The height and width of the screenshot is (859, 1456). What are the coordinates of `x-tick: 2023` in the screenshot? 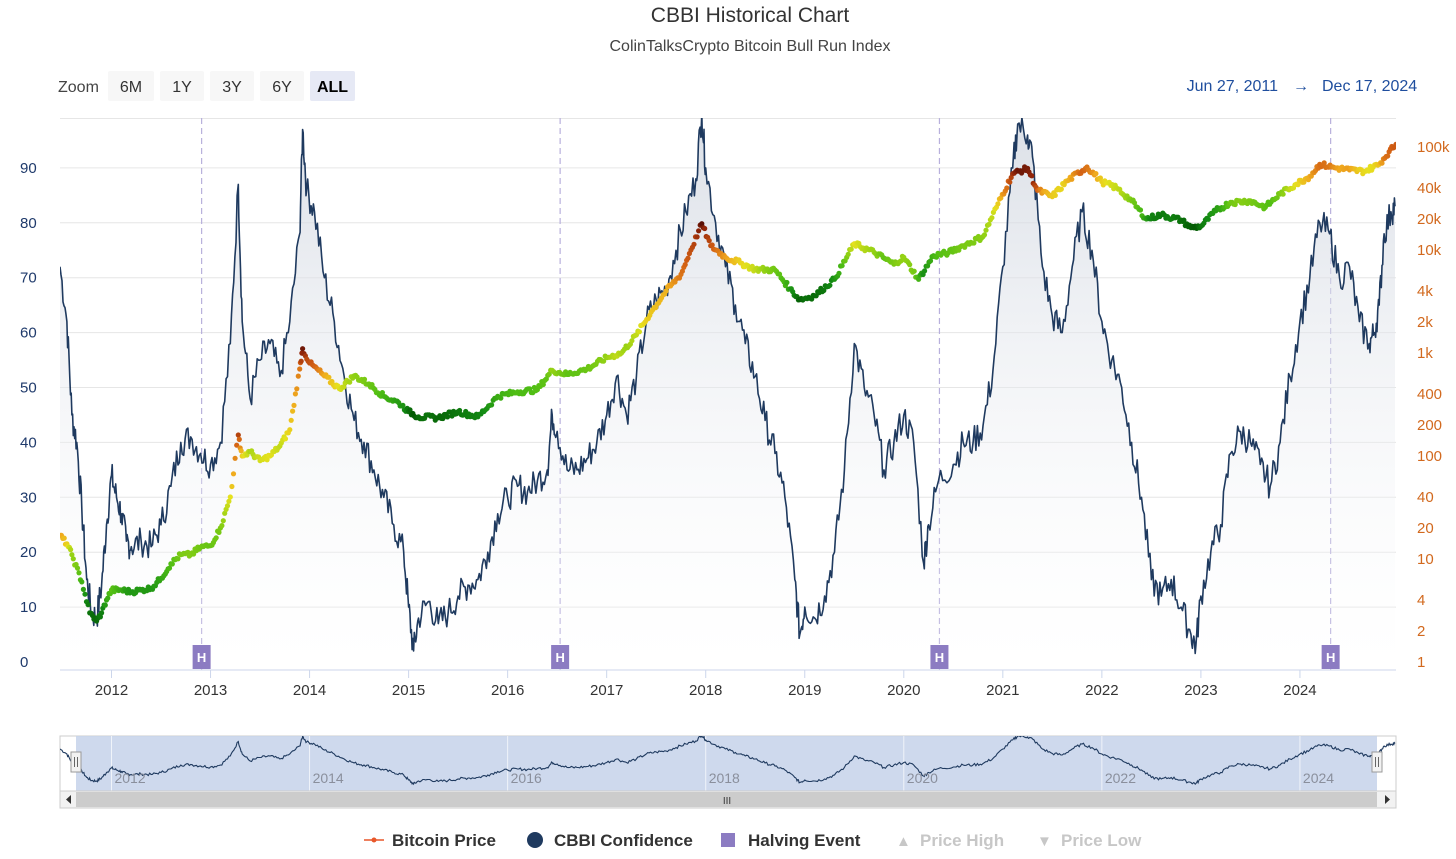 It's located at (1200, 690).